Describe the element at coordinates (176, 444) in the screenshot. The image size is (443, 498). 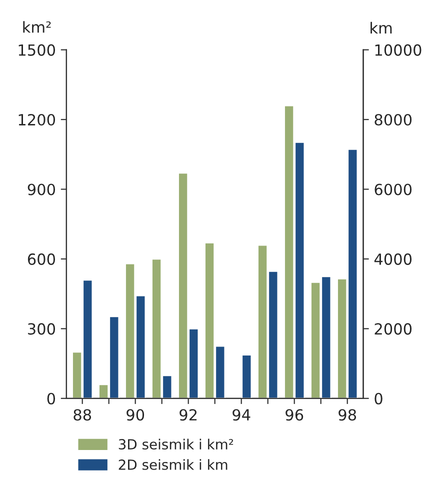
I see `legend-label: 3D seismik i km²` at that location.